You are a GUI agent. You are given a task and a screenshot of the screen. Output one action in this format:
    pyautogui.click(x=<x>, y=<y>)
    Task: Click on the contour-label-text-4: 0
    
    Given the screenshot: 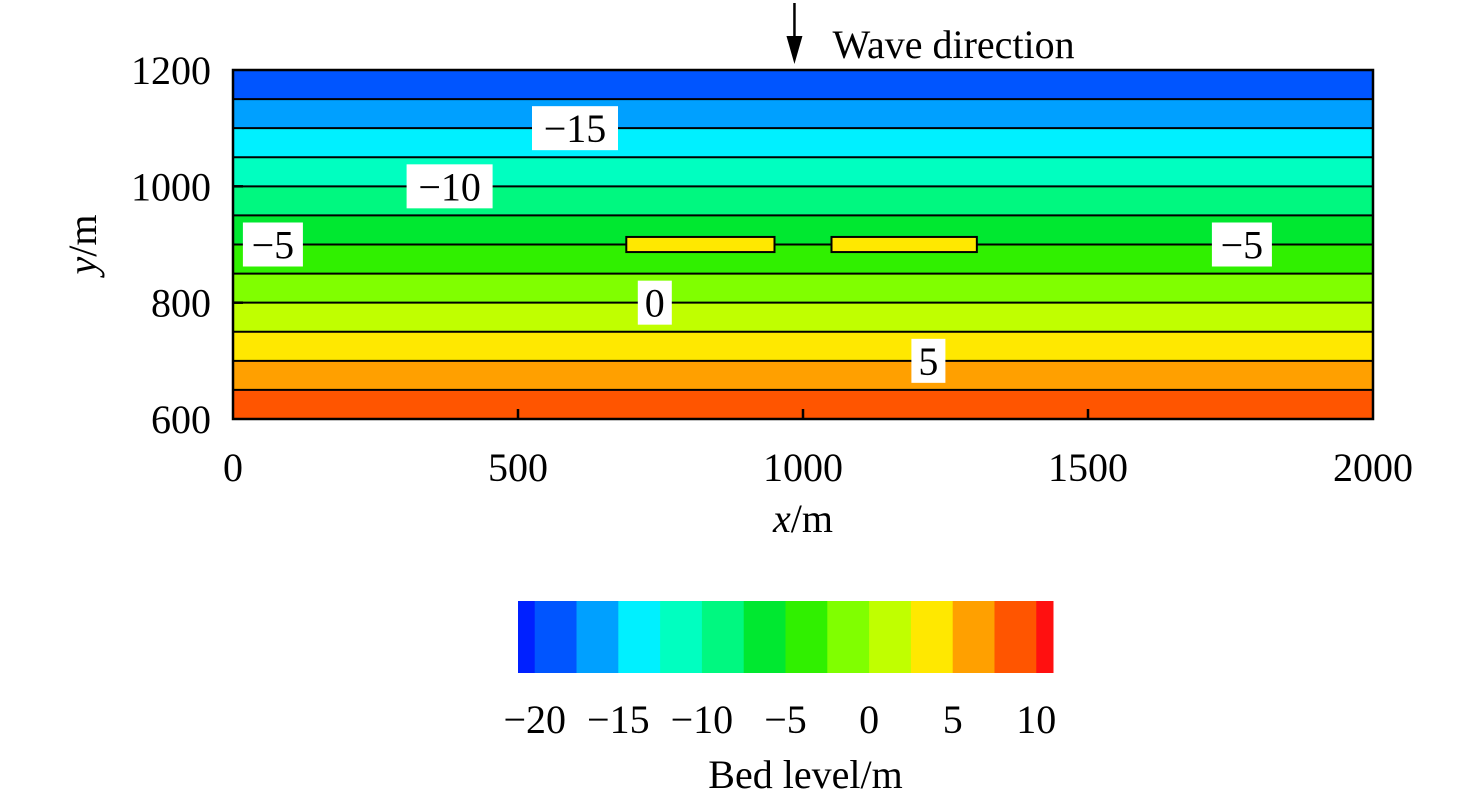 What is the action you would take?
    pyautogui.click(x=655, y=303)
    